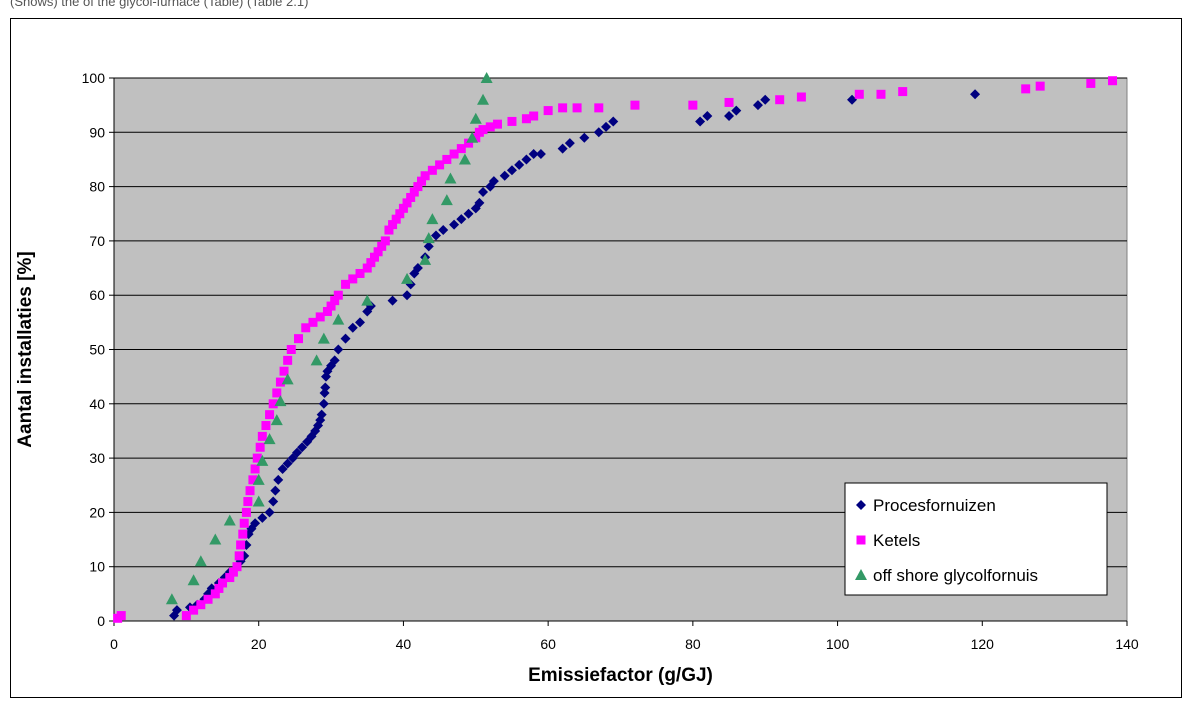 The height and width of the screenshot is (704, 1188). I want to click on y-tick-label: 20, so click(97, 512).